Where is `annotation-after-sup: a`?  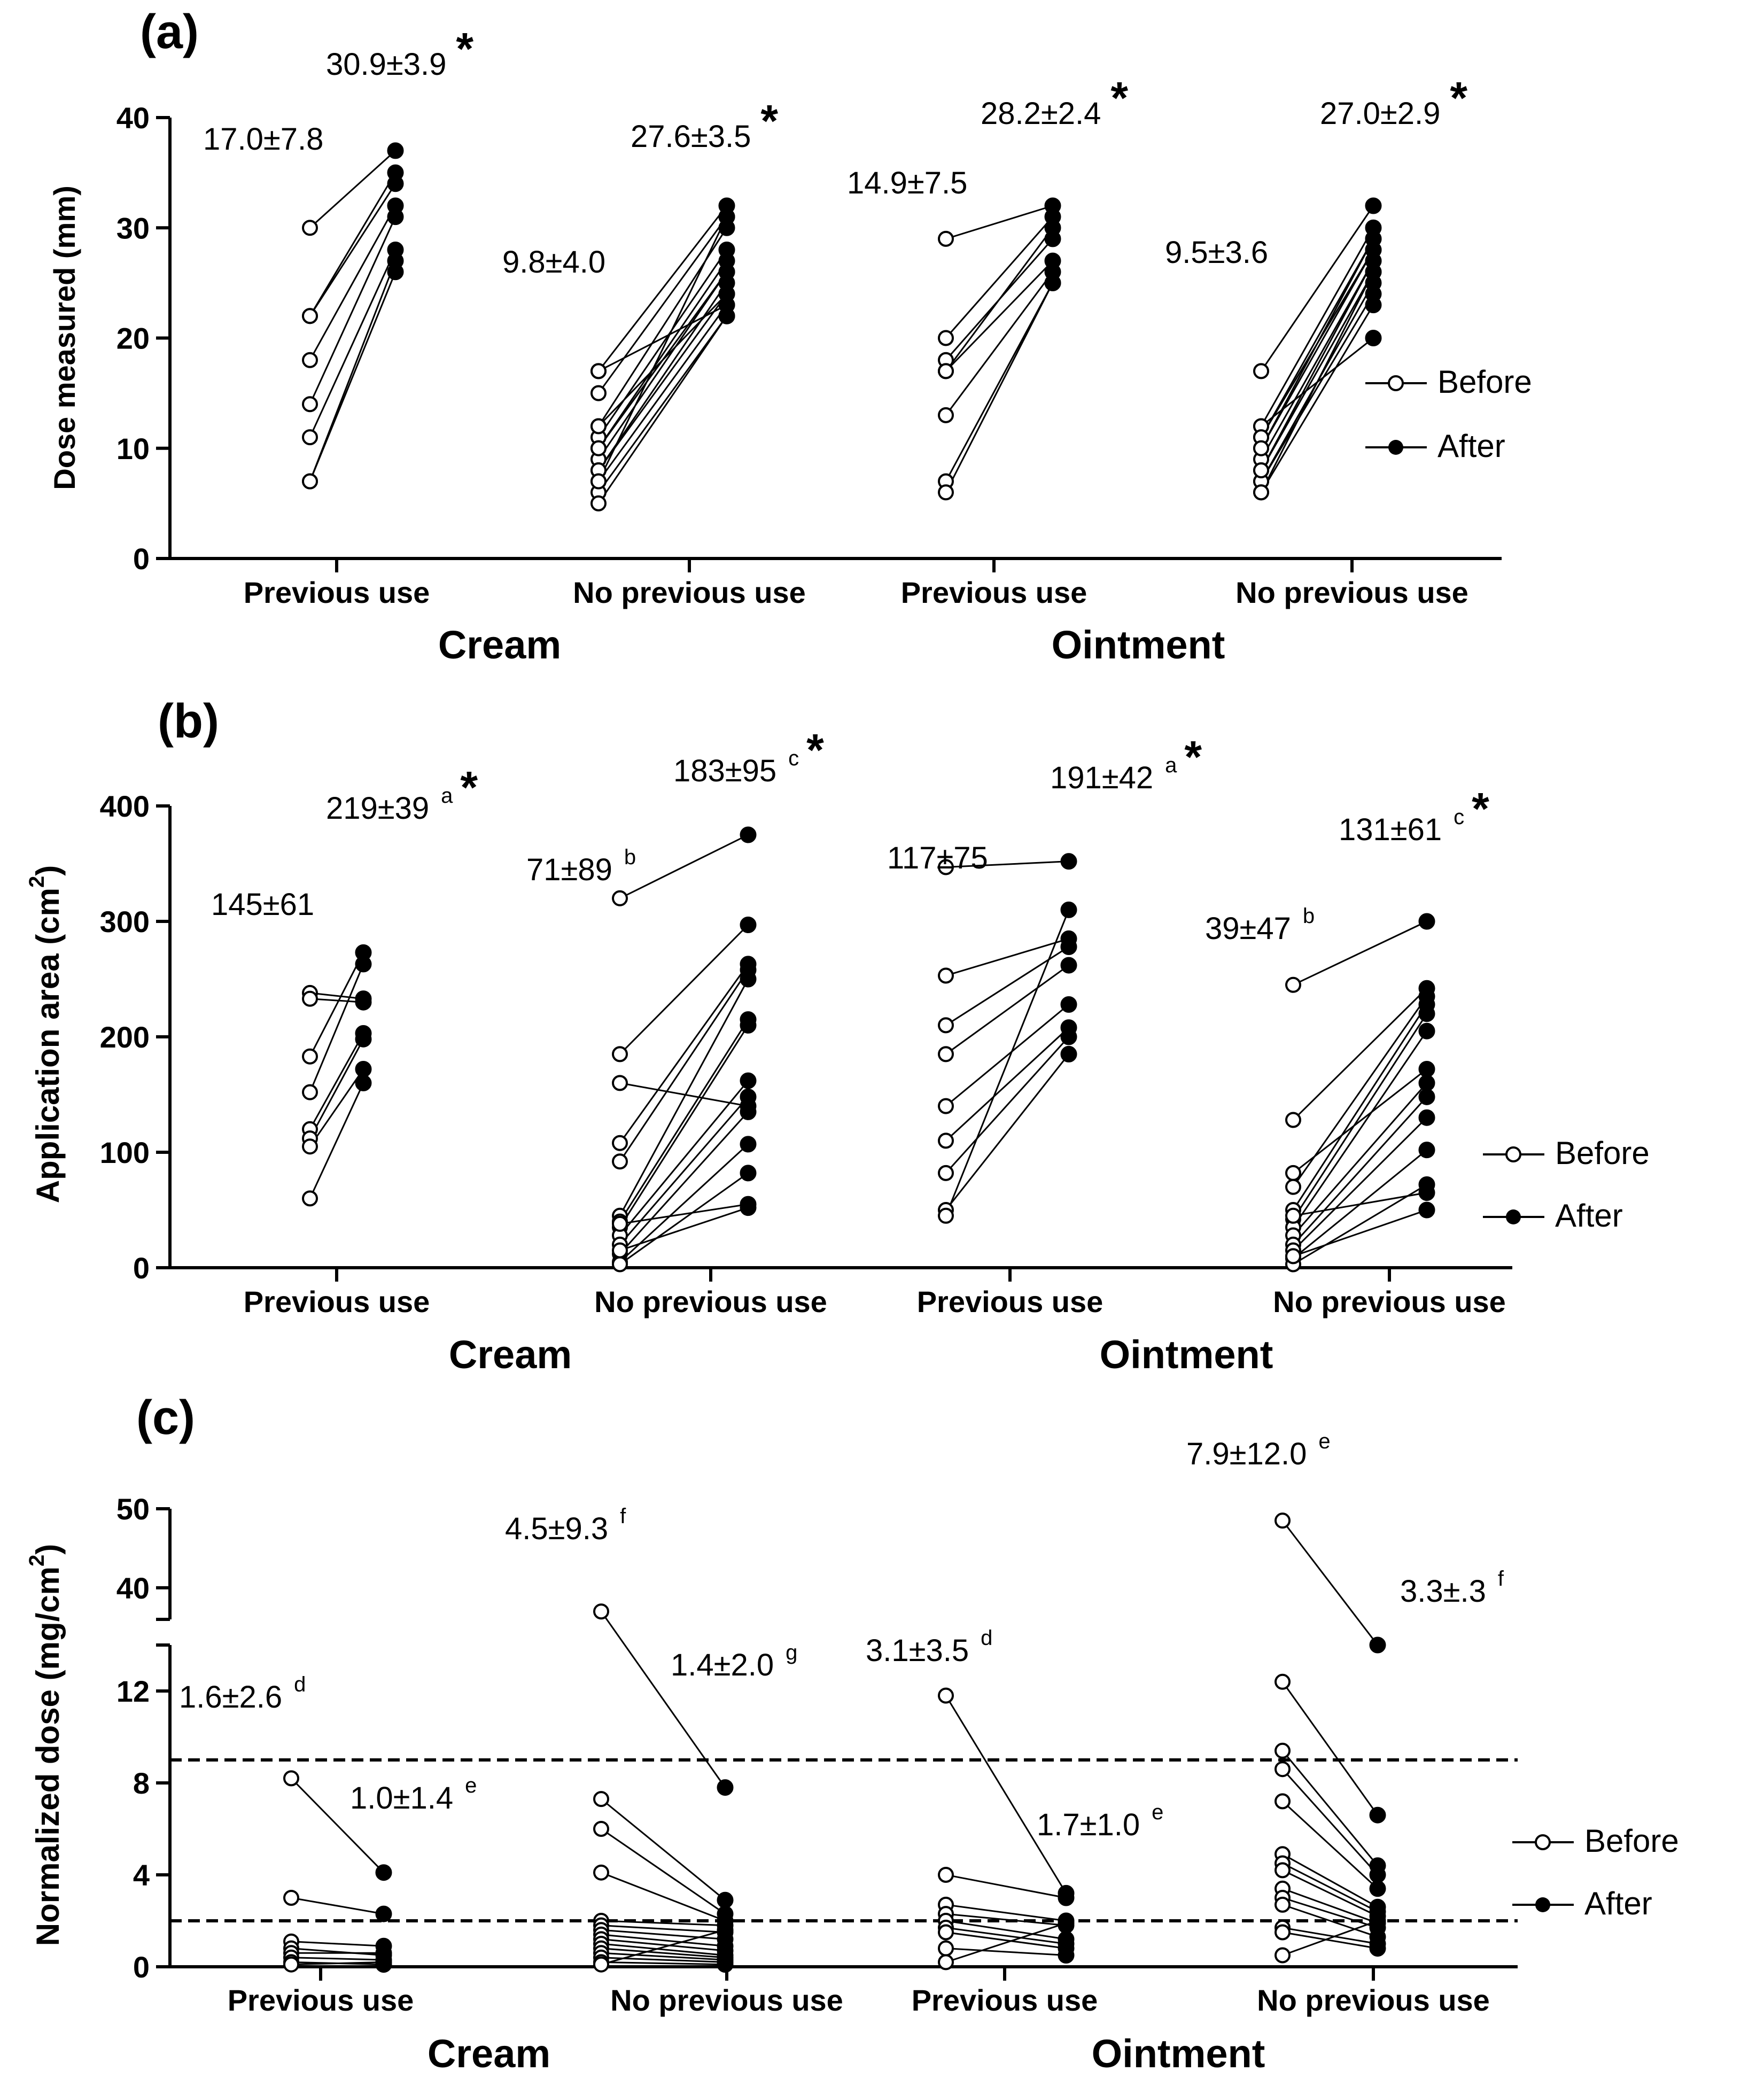 annotation-after-sup: a is located at coordinates (1171, 766).